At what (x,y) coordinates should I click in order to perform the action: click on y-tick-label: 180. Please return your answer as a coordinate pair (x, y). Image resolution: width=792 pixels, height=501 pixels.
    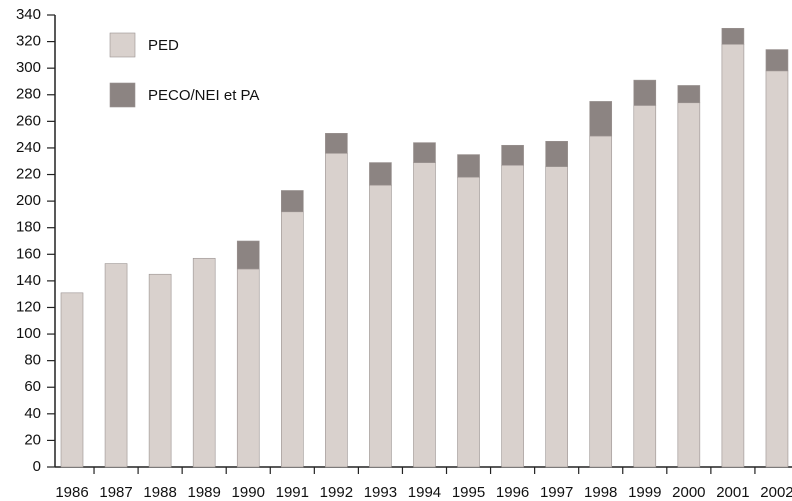
    Looking at the image, I should click on (28, 227).